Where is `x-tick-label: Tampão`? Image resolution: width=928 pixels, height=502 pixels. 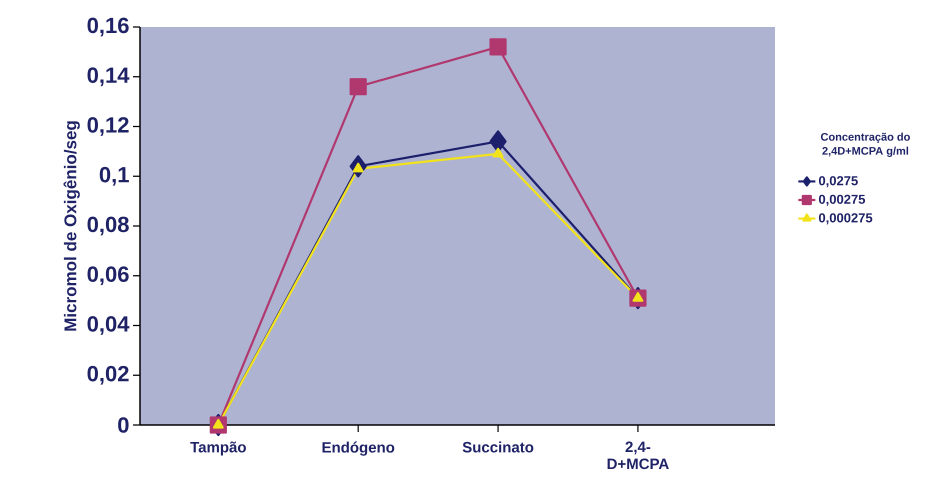 x-tick-label: Tampão is located at coordinates (218, 449).